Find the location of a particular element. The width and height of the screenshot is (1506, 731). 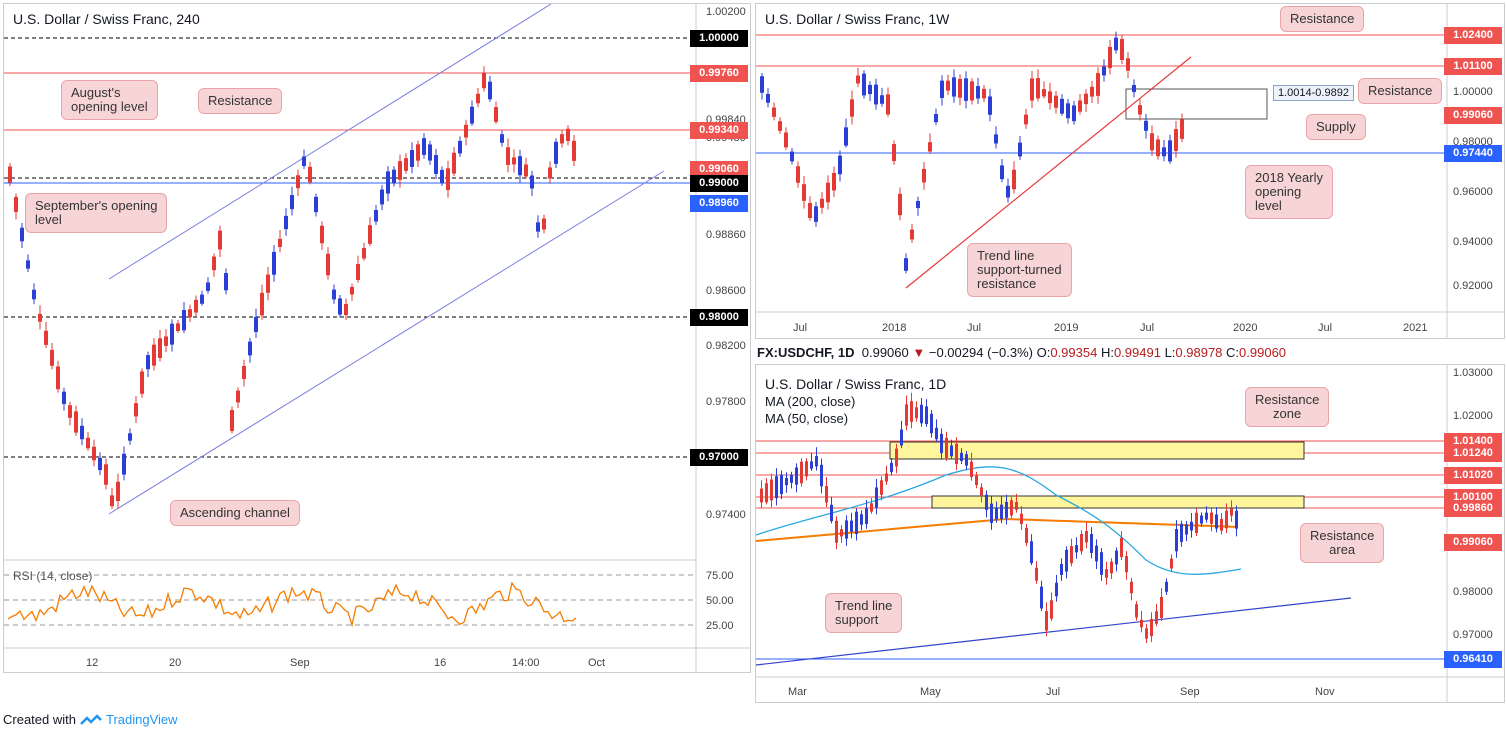

h4-x-tick: Sep is located at coordinates (300, 663).